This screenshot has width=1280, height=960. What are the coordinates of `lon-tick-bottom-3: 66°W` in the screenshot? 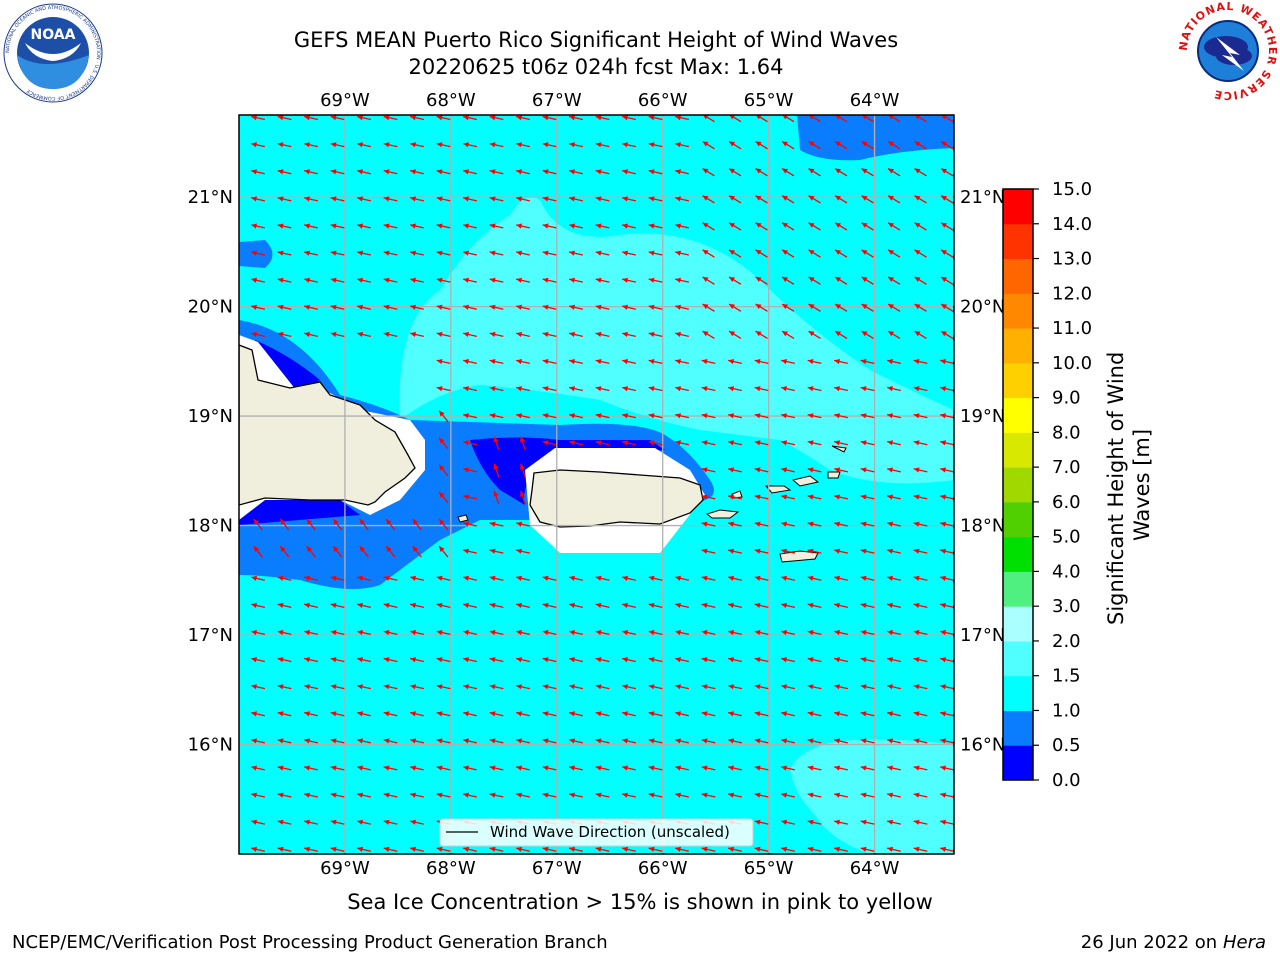 It's located at (663, 868).